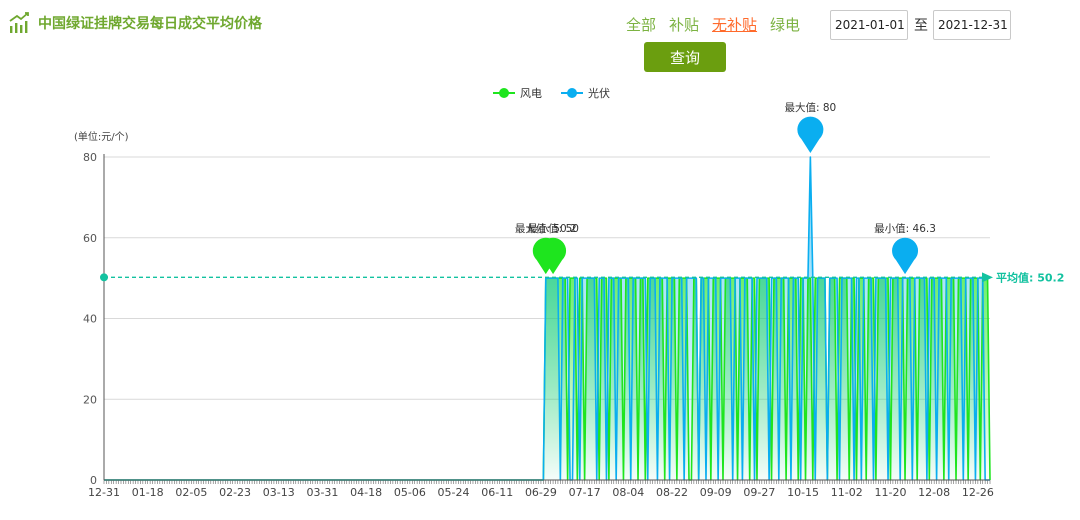 The width and height of the screenshot is (1080, 520). Describe the element at coordinates (148, 492) in the screenshot. I see `x-tick-label: 01-18` at that location.